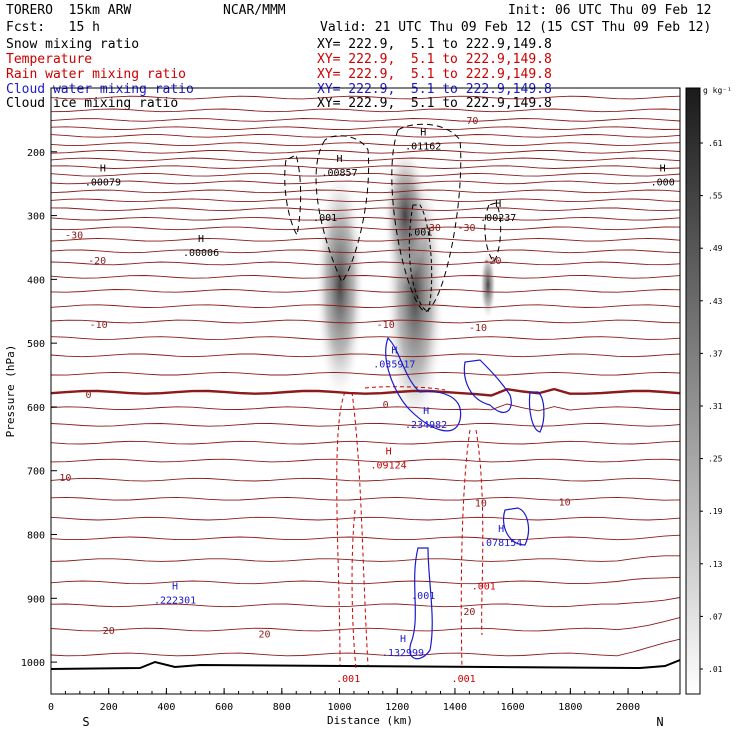  What do you see at coordinates (33, 663) in the screenshot?
I see `y-tick-label: 1000` at bounding box center [33, 663].